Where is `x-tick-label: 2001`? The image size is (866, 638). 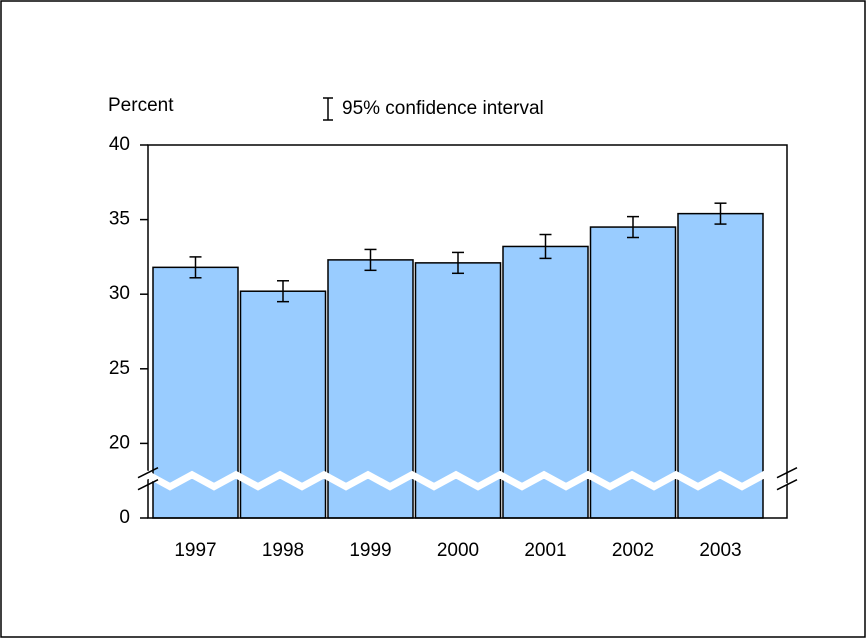
x-tick-label: 2001 is located at coordinates (545, 550).